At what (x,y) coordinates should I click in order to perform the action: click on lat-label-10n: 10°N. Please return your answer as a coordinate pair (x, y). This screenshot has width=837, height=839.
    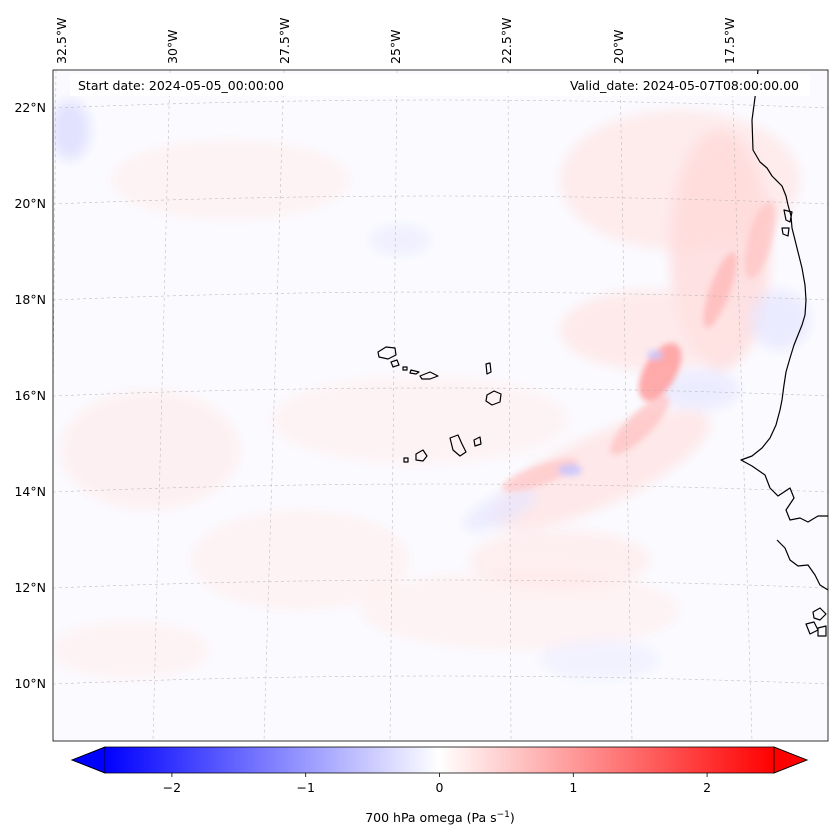
    Looking at the image, I should click on (30, 683).